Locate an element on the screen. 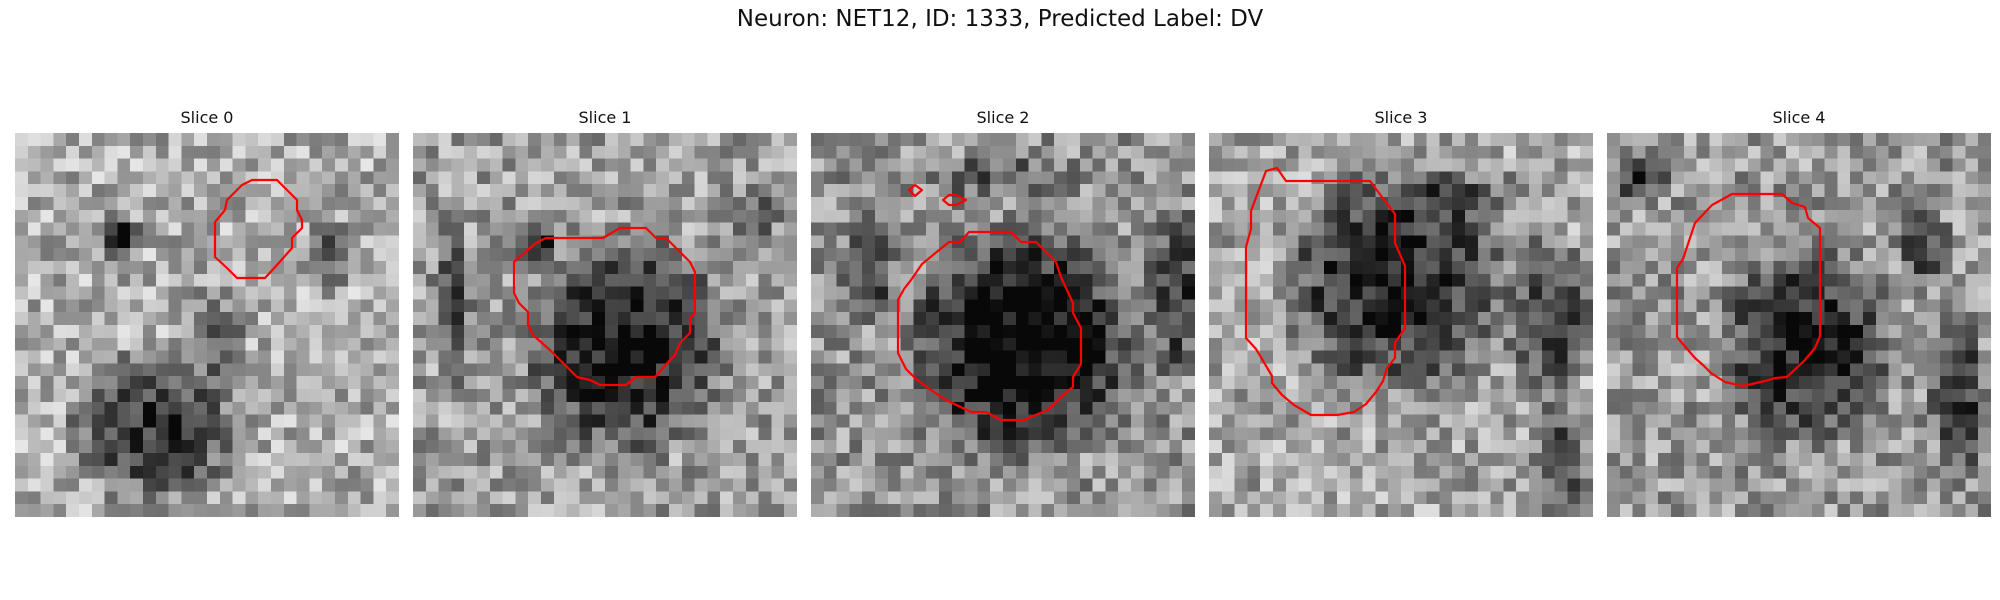 The image size is (2000, 600). slice-4-image is located at coordinates (1799, 325).